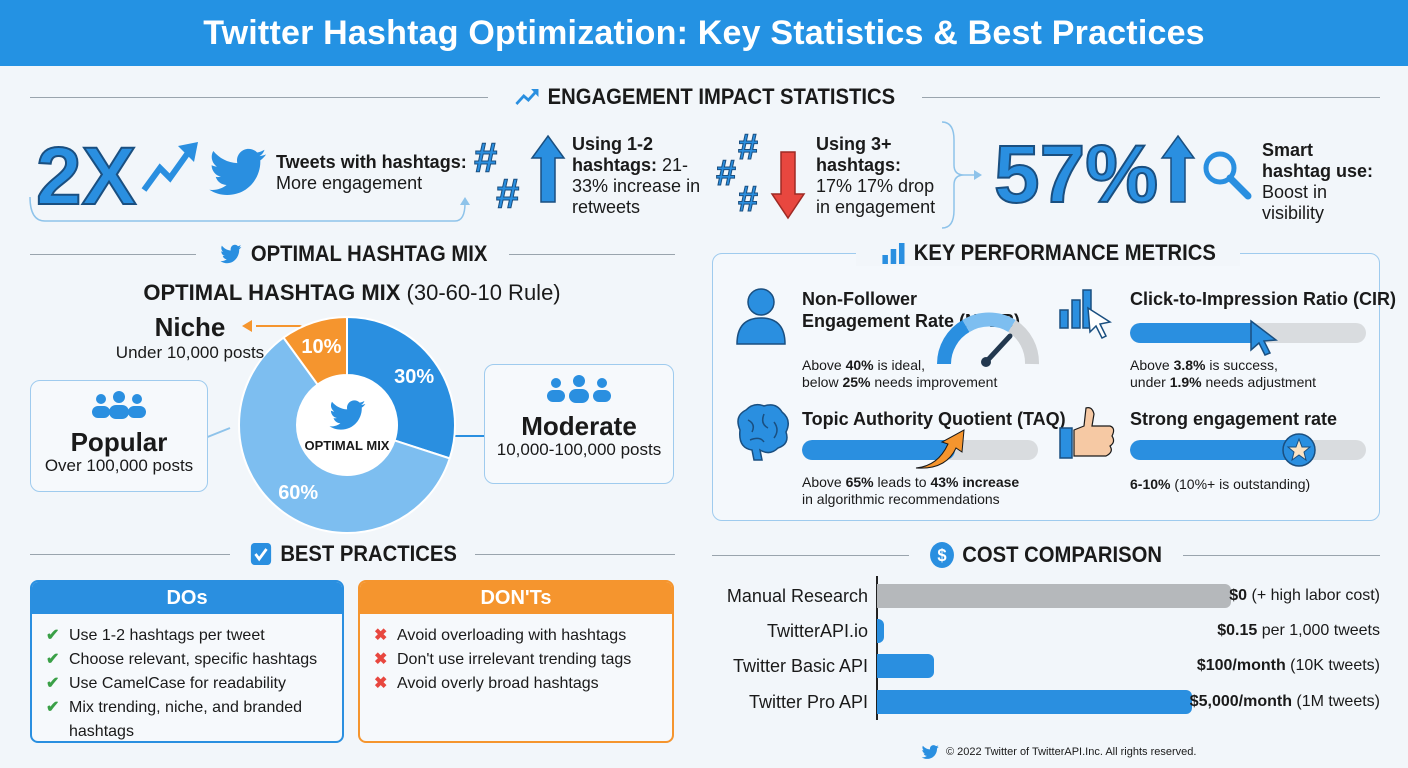  I want to click on practices-heading: BEST PRACTICES, so click(368, 553).